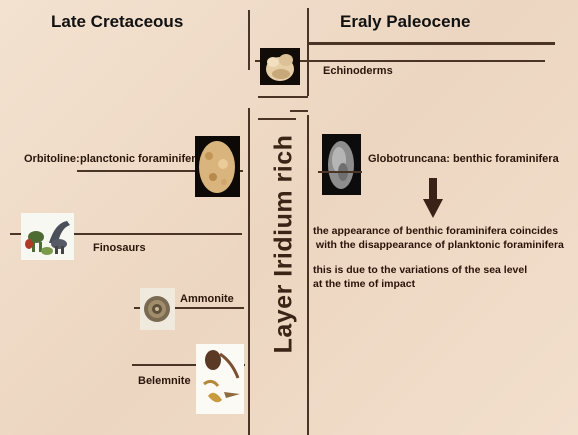  What do you see at coordinates (217, 166) in the screenshot?
I see `orbitoline-image` at bounding box center [217, 166].